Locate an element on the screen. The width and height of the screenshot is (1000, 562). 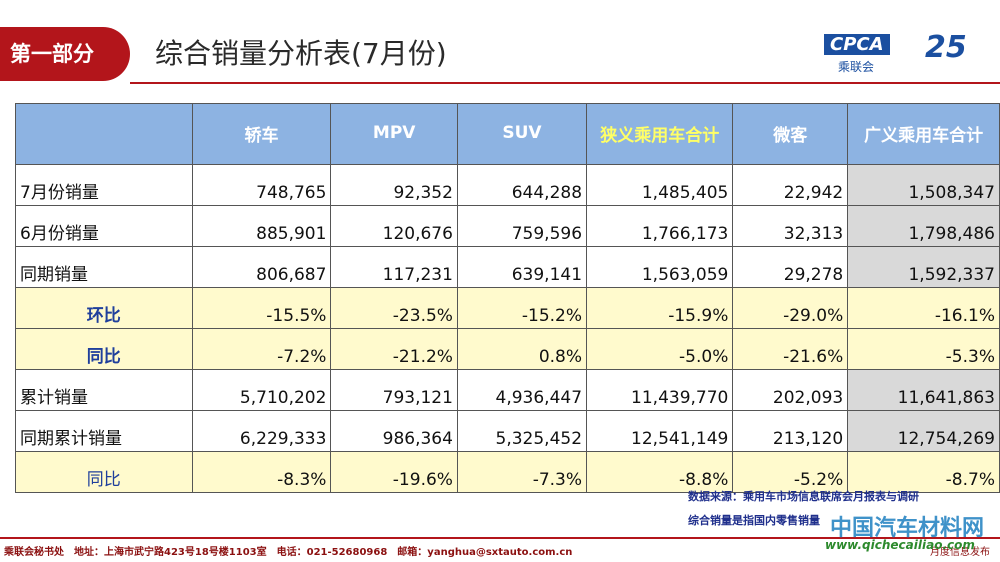
cell: 12,754,269 is located at coordinates (923, 431).